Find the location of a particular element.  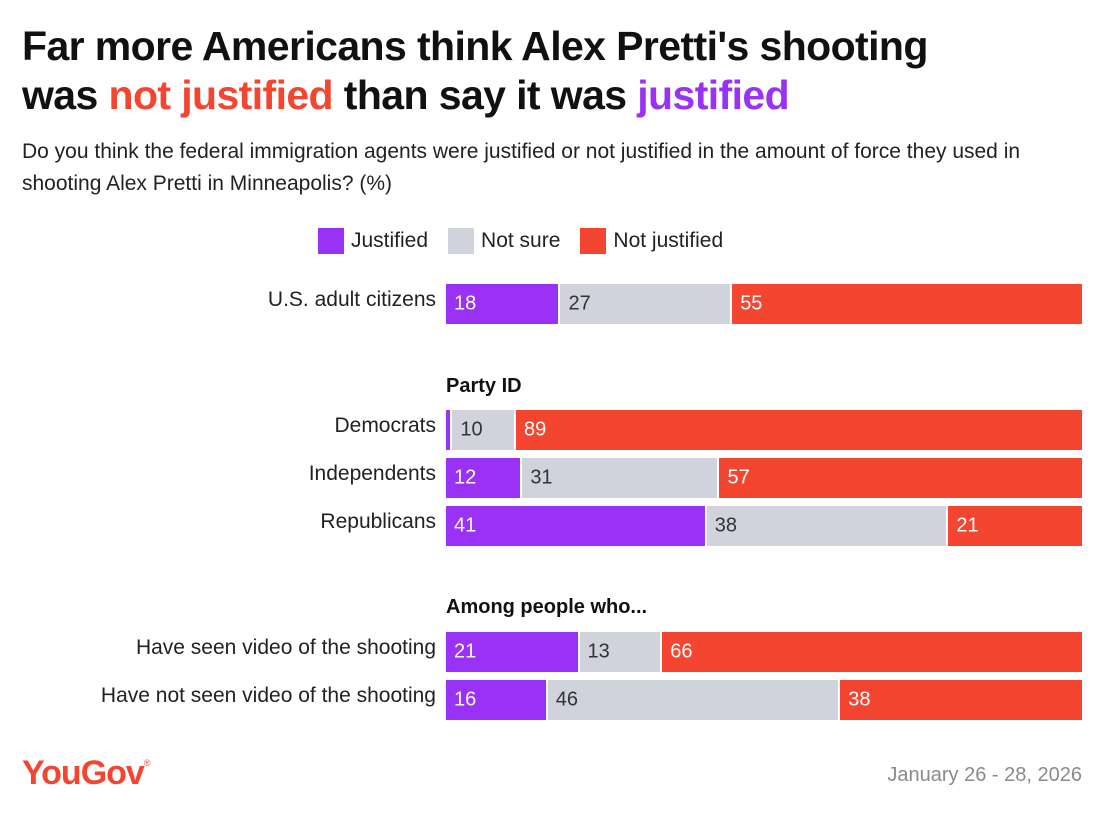

legend-item-justified: Justified is located at coordinates (373, 241).